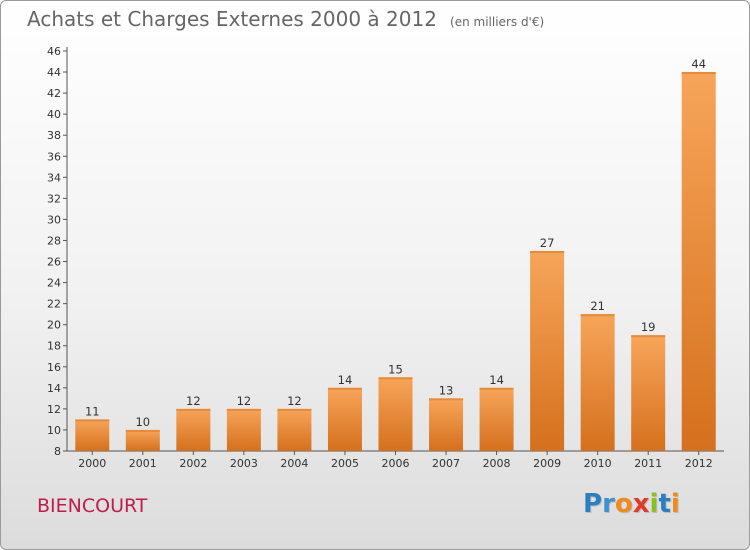  What do you see at coordinates (497, 22) in the screenshot?
I see `chart-unit: (en milliers d'€)` at bounding box center [497, 22].